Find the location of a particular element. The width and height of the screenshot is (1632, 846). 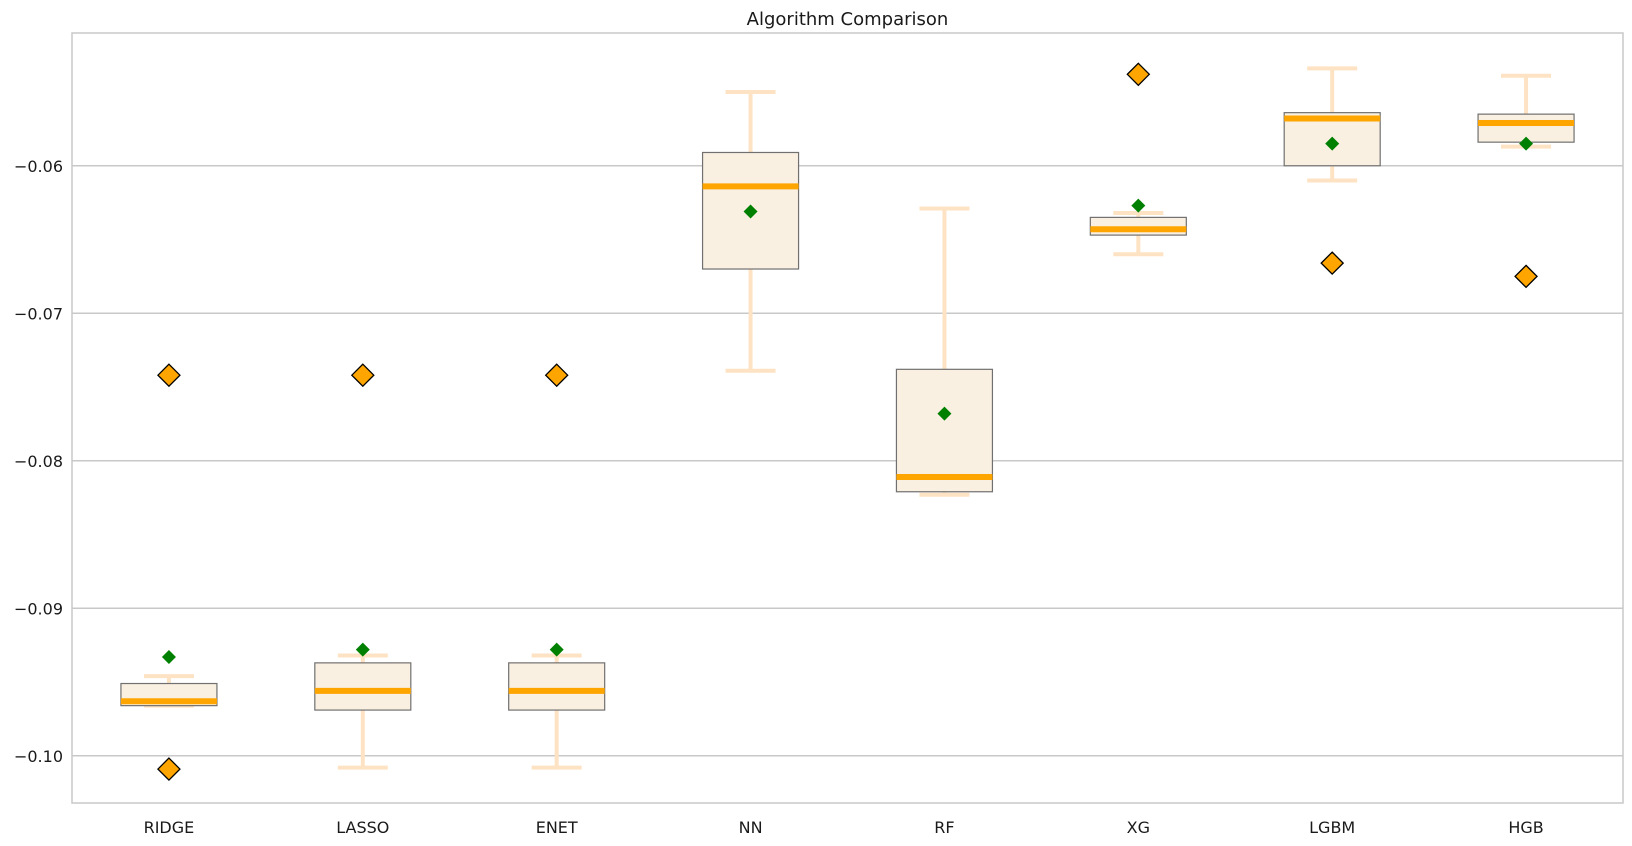

x-tick-label: NN is located at coordinates (751, 827).